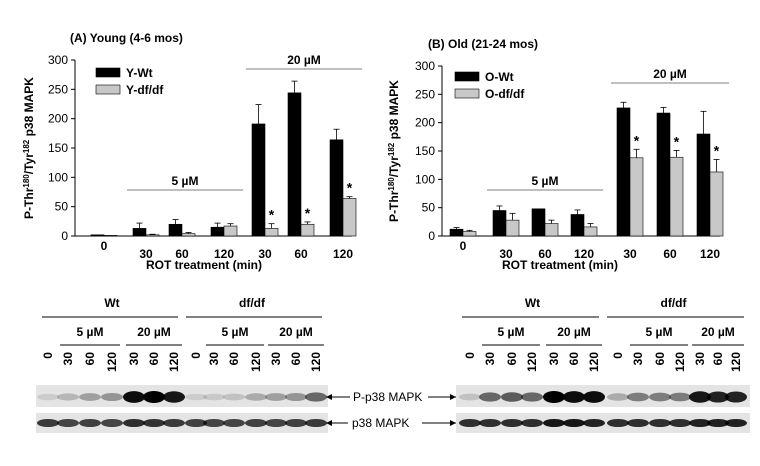 The width and height of the screenshot is (760, 466). I want to click on blot-left-lane-label: 60, so click(90, 359).